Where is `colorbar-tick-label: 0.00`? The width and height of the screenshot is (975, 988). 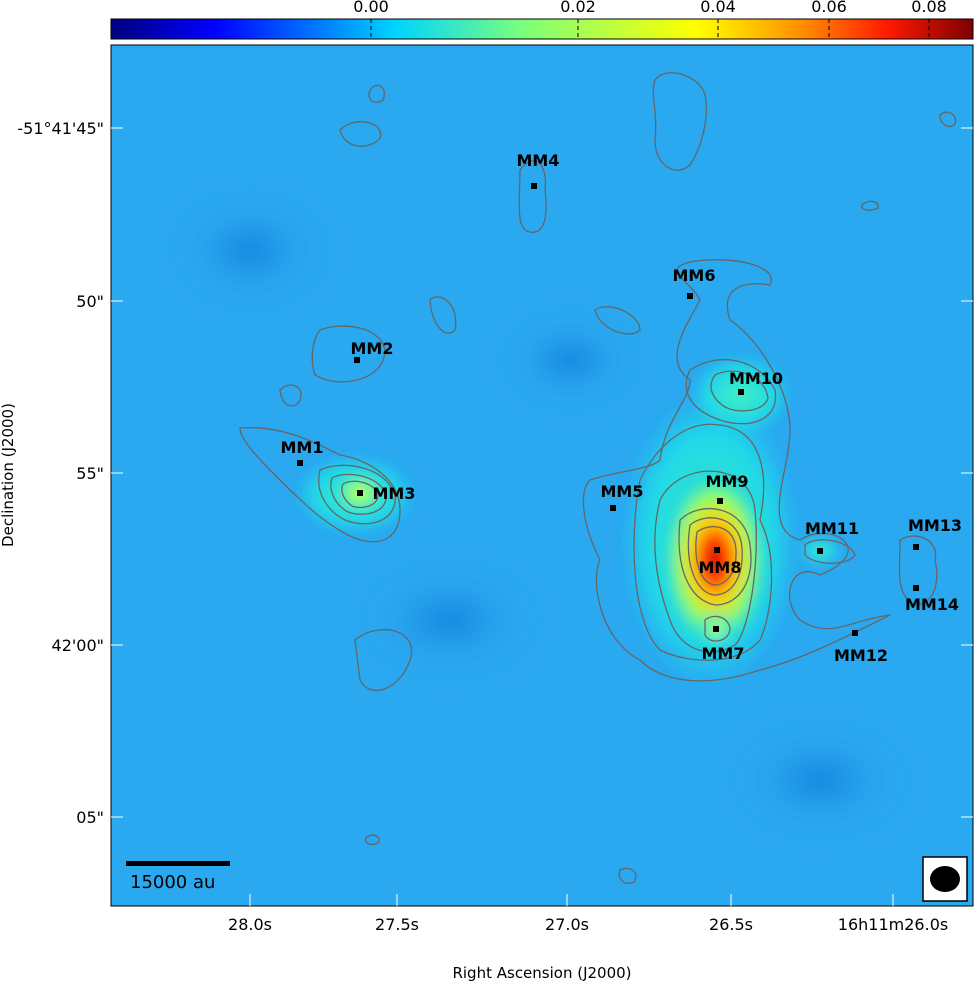 colorbar-tick-label: 0.00 is located at coordinates (371, 8).